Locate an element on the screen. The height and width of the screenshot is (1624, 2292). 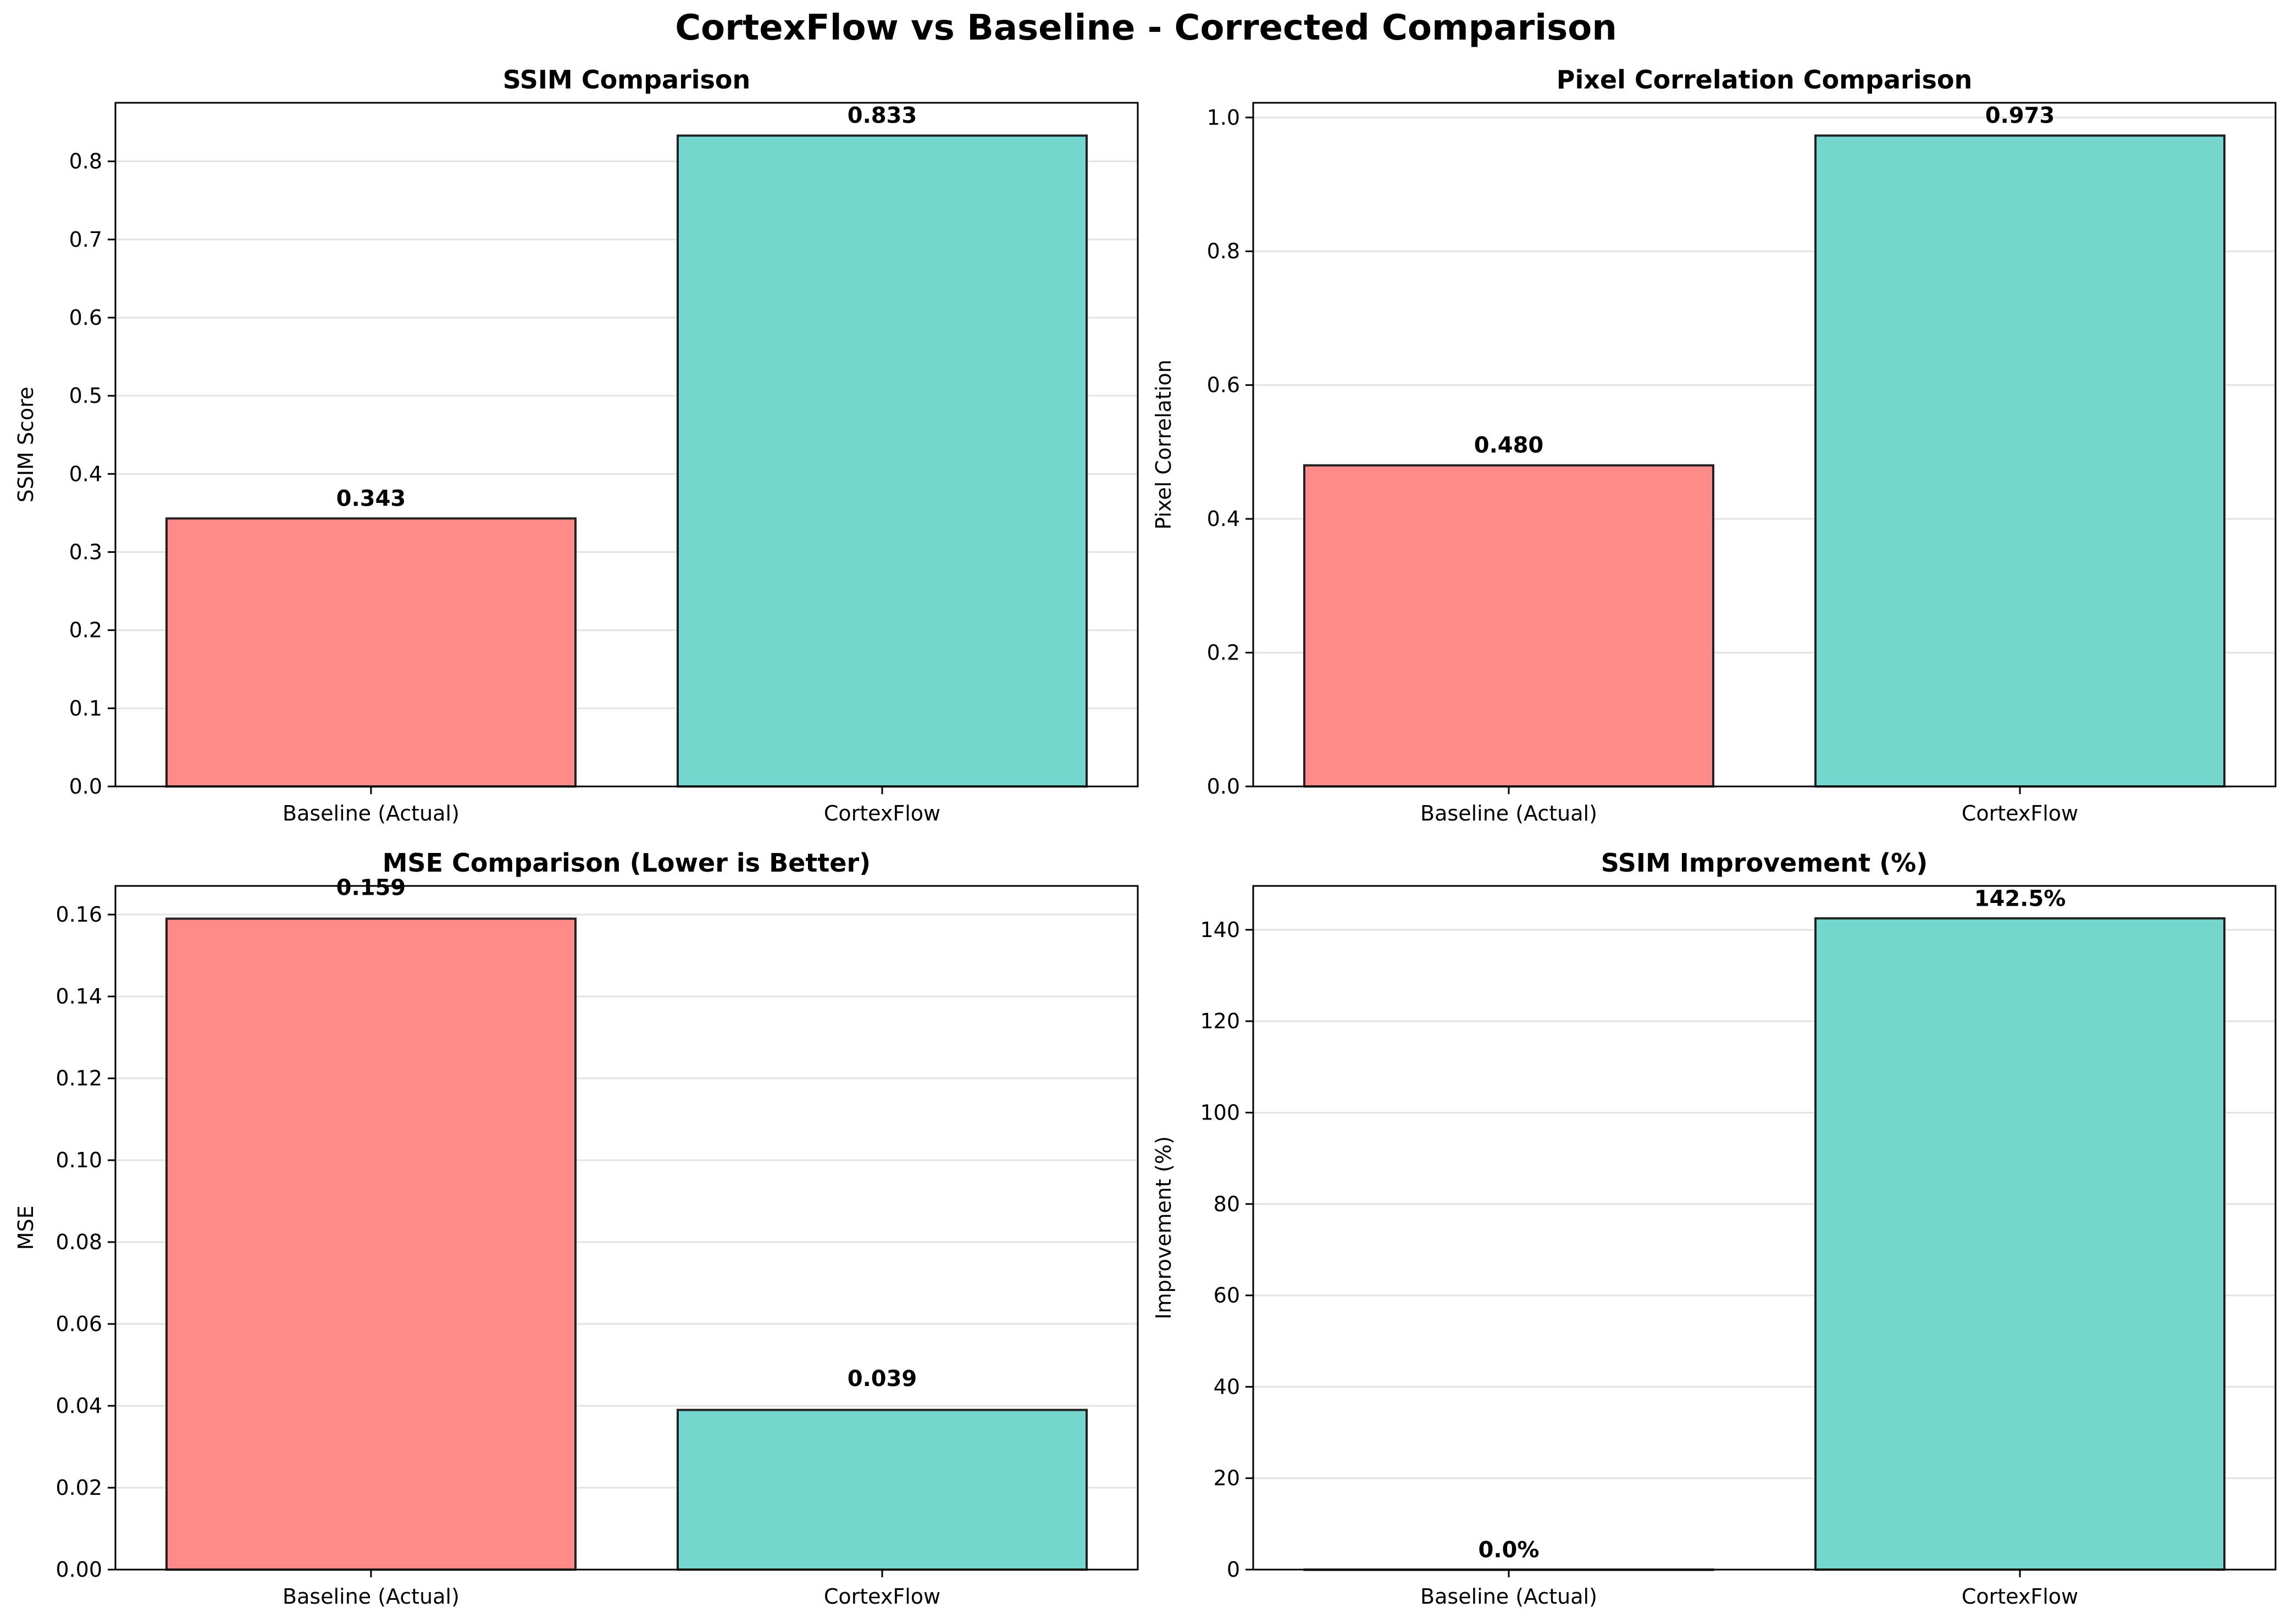
mse-xtick-label: Baseline (Actual) is located at coordinates (371, 1596).